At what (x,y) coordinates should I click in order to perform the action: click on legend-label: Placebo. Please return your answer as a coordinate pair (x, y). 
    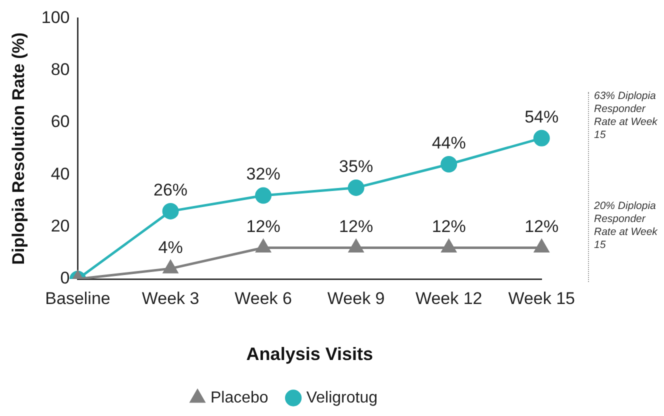
    Looking at the image, I should click on (239, 397).